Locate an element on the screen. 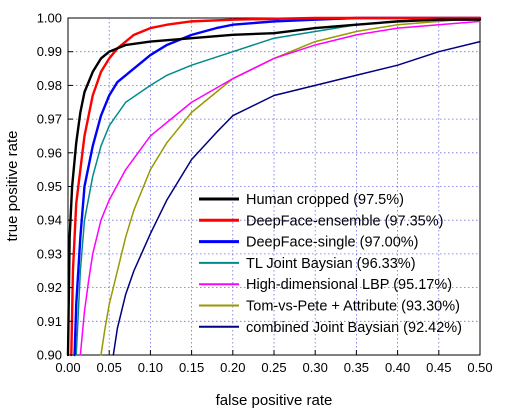 The width and height of the screenshot is (525, 413). legend-label: Human cropped (97.5%) is located at coordinates (325, 200).